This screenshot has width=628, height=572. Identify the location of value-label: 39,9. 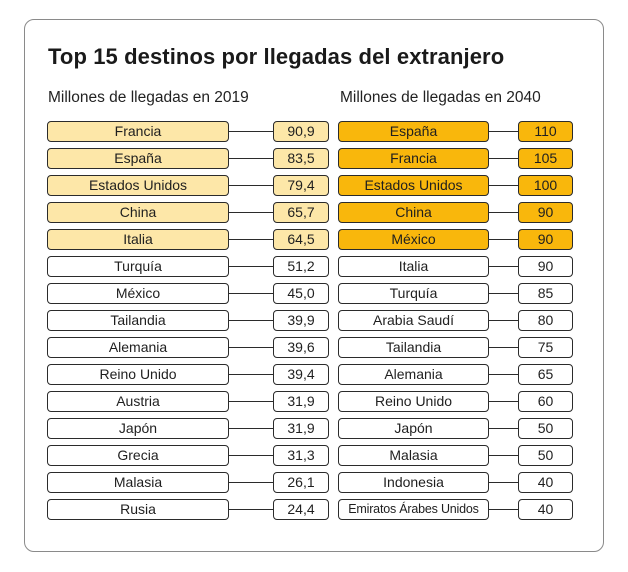
(301, 320).